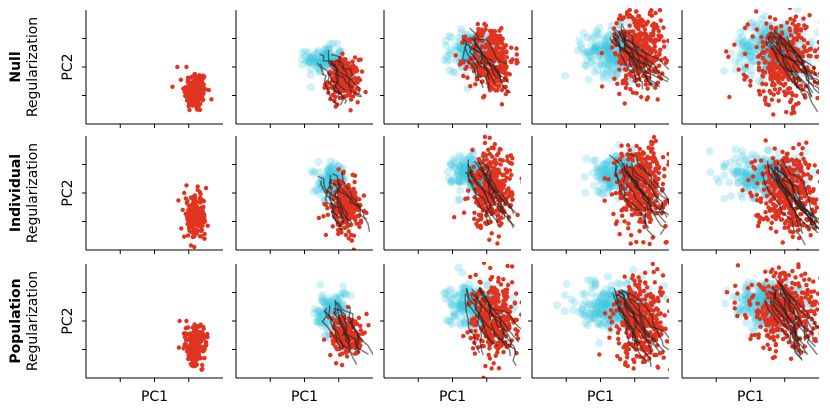  What do you see at coordinates (152, 195) in the screenshot?
I see `panel-r2-c1` at bounding box center [152, 195].